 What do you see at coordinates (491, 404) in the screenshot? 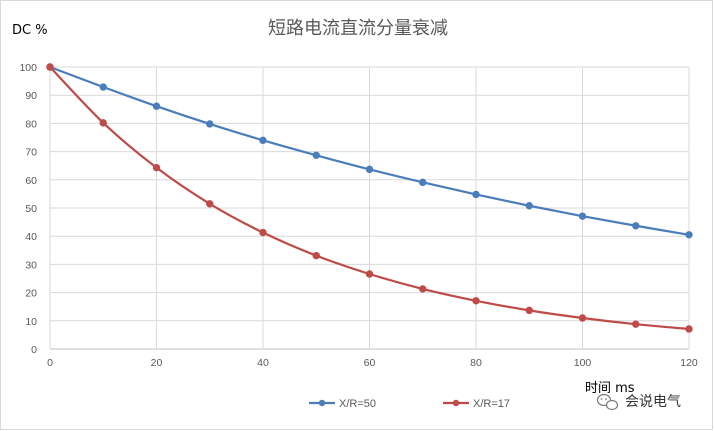
I see `legend-label: X/R=17` at bounding box center [491, 404].